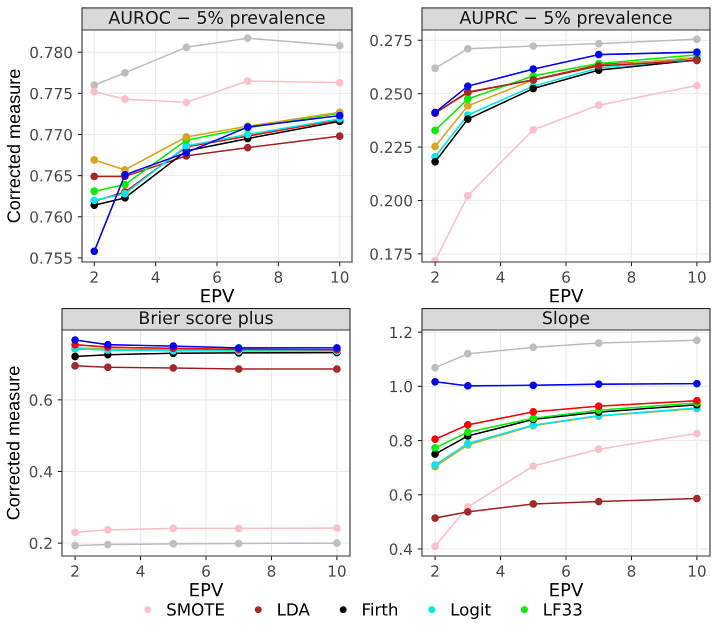 The width and height of the screenshot is (714, 634). What do you see at coordinates (51, 176) in the screenshot?
I see `y-tick-label: 0.765` at bounding box center [51, 176].